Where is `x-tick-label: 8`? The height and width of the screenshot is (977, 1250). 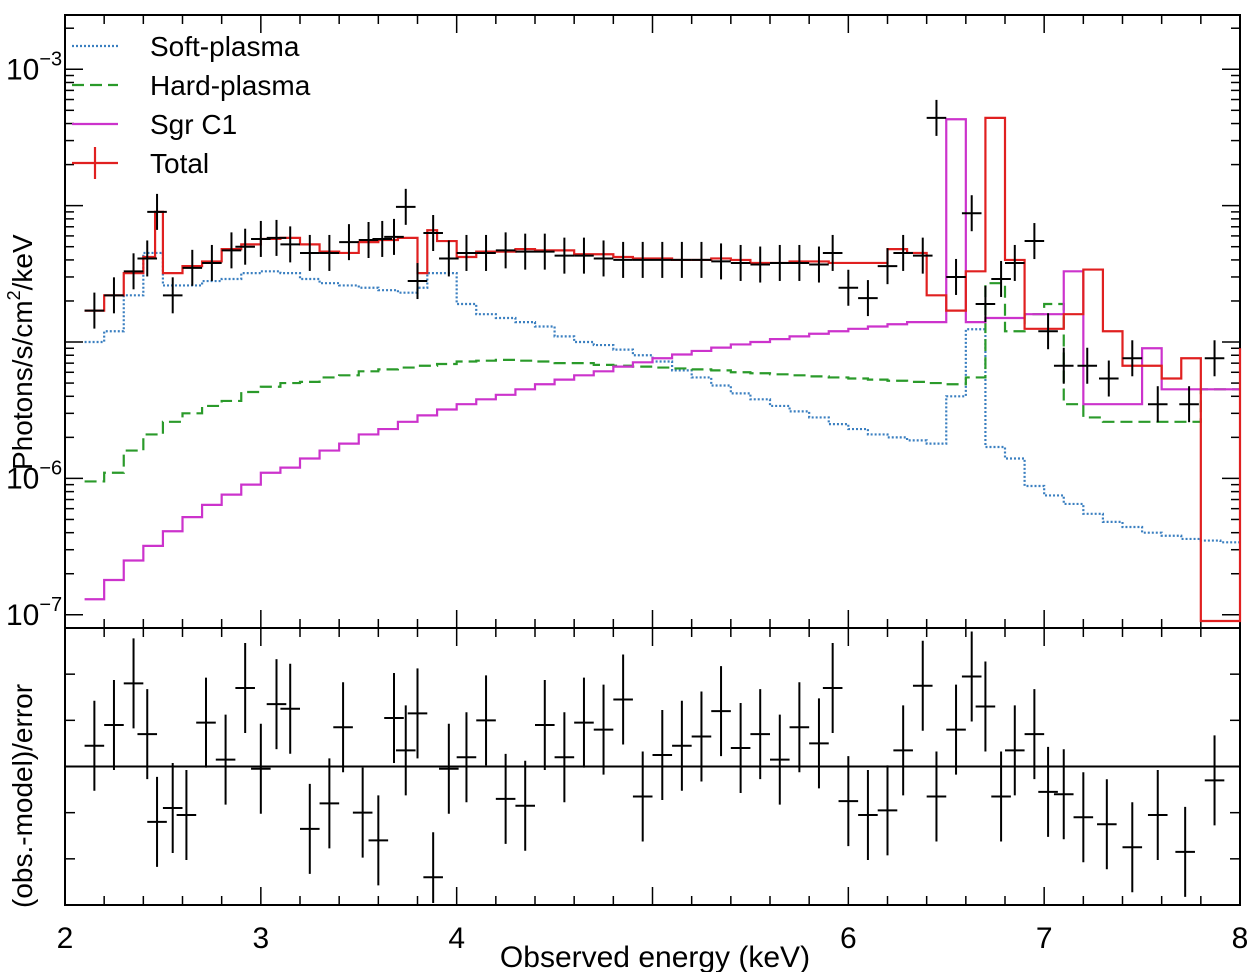
x-tick-label: 8 is located at coordinates (1240, 938).